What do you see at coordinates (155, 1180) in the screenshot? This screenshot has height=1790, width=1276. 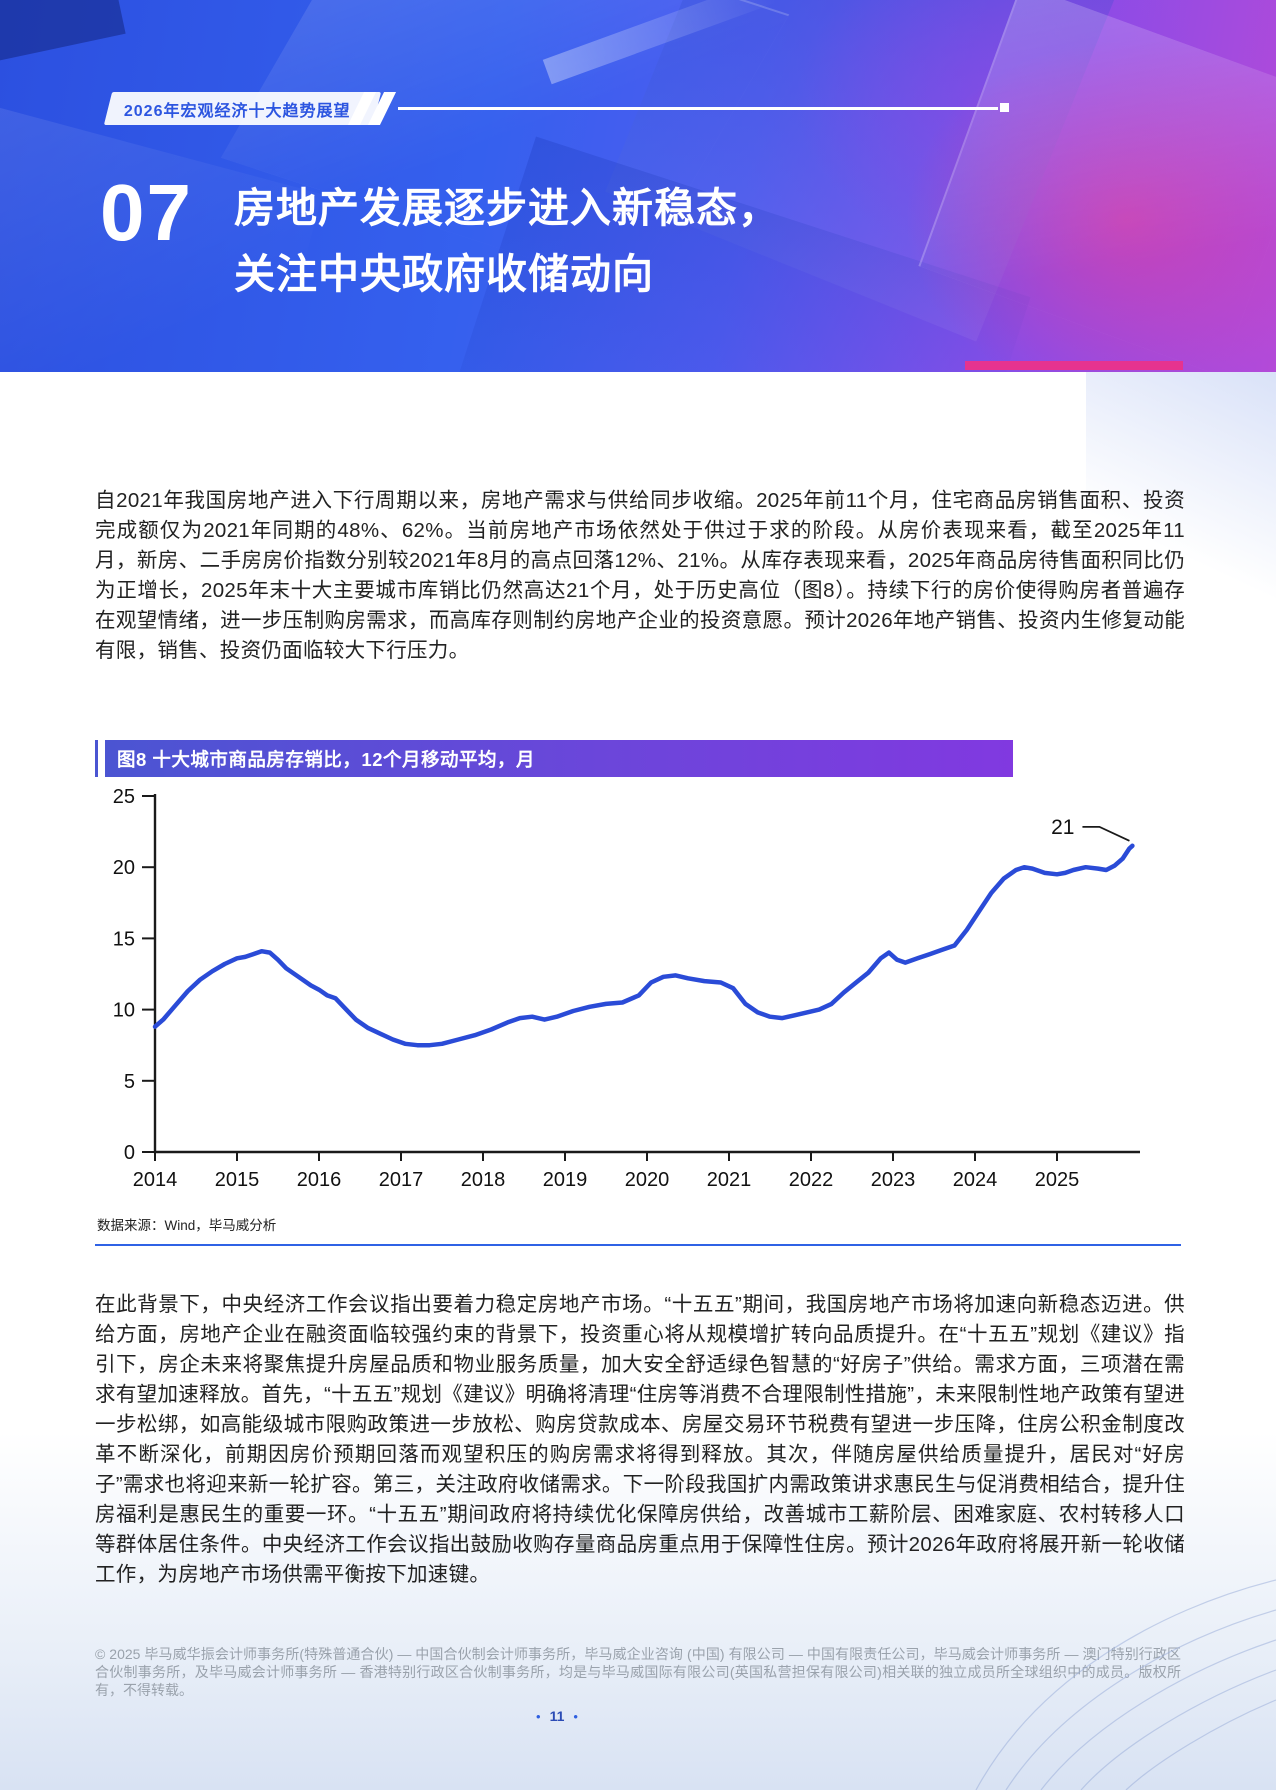 I see `x-tick-label: 2014` at bounding box center [155, 1180].